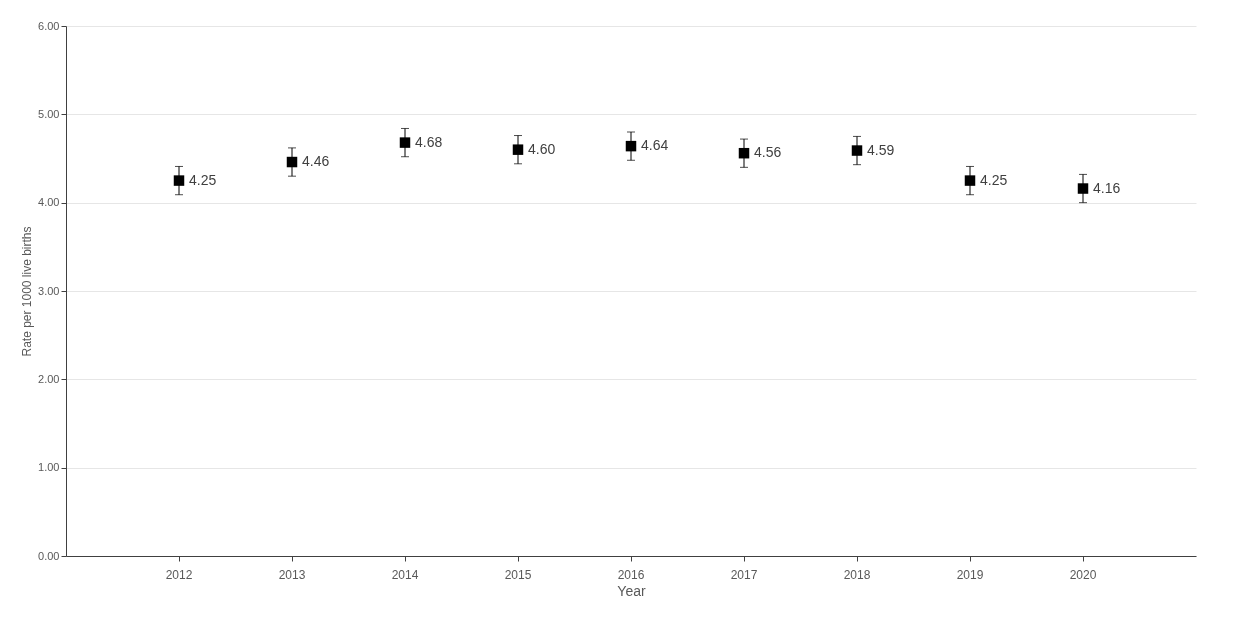  I want to click on x-tick-label: 2012, so click(179, 574).